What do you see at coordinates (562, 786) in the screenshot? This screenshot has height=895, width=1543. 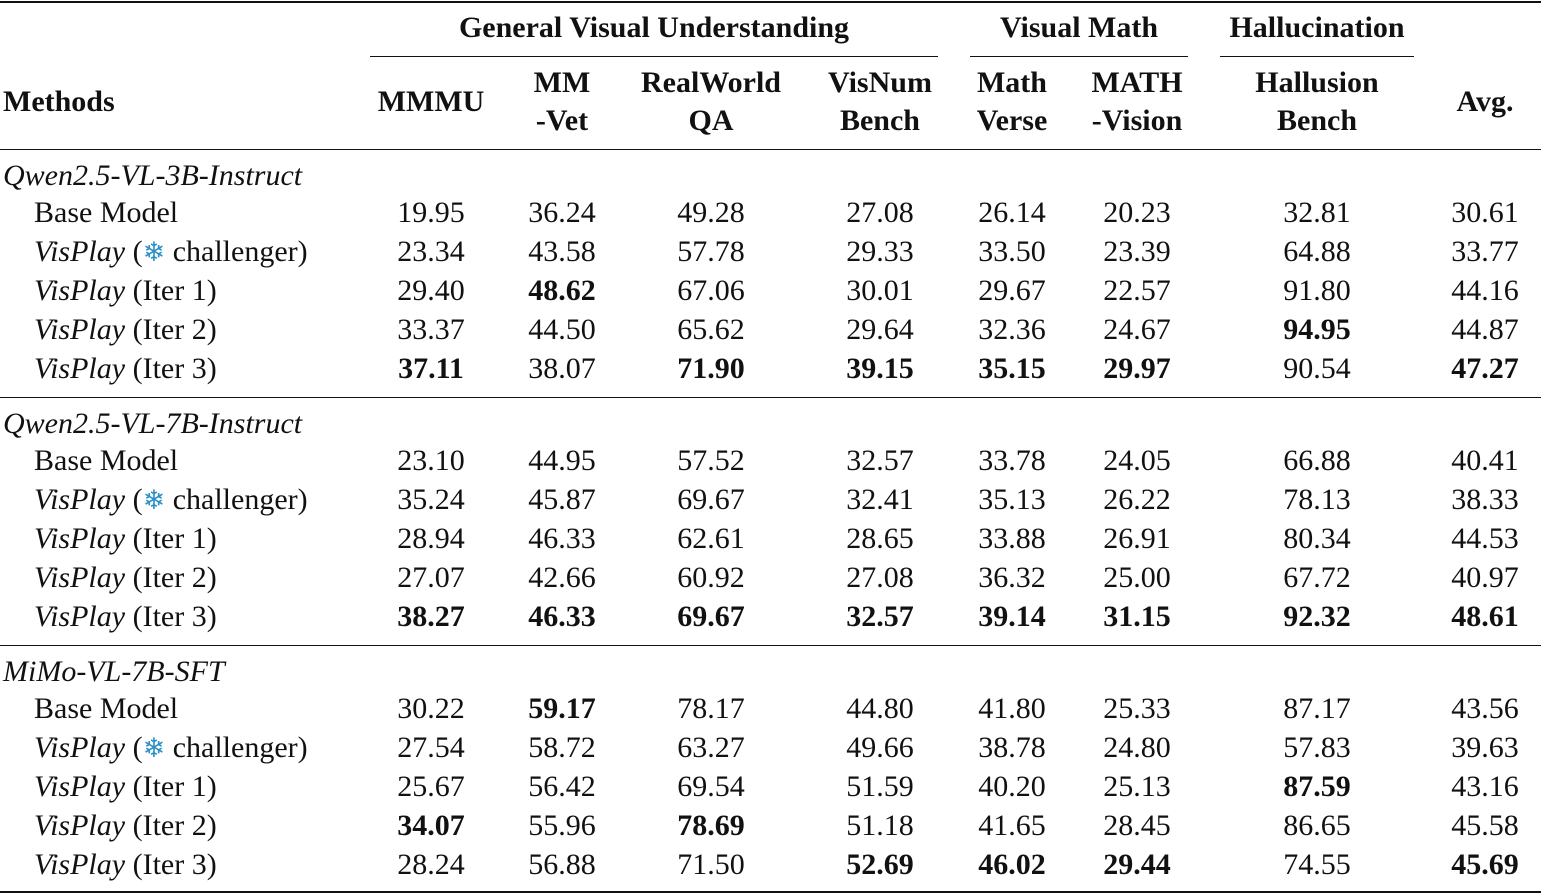 I see `value-cell: 56.42` at bounding box center [562, 786].